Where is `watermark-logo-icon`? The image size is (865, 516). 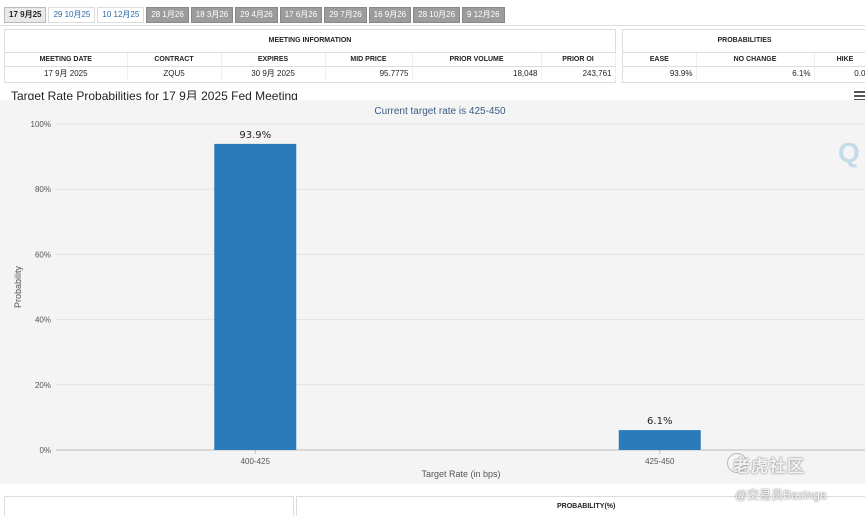 watermark-logo-icon is located at coordinates (737, 463).